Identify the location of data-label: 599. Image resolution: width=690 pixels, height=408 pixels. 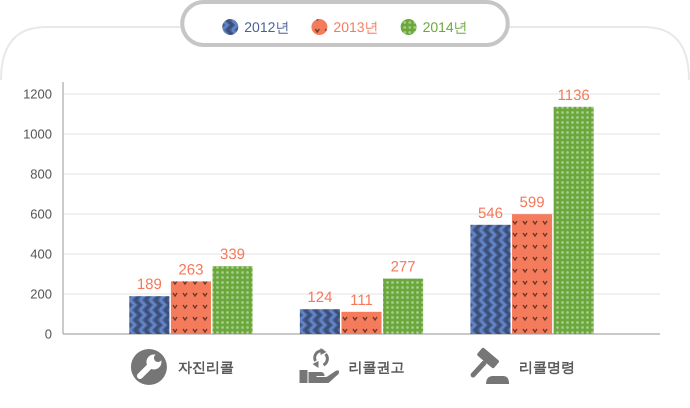
(532, 203).